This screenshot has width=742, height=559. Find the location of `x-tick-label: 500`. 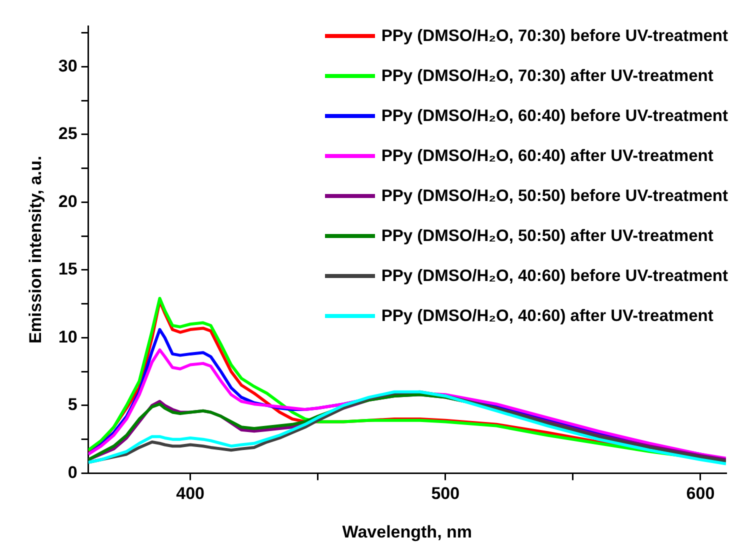

x-tick-label: 500 is located at coordinates (445, 494).